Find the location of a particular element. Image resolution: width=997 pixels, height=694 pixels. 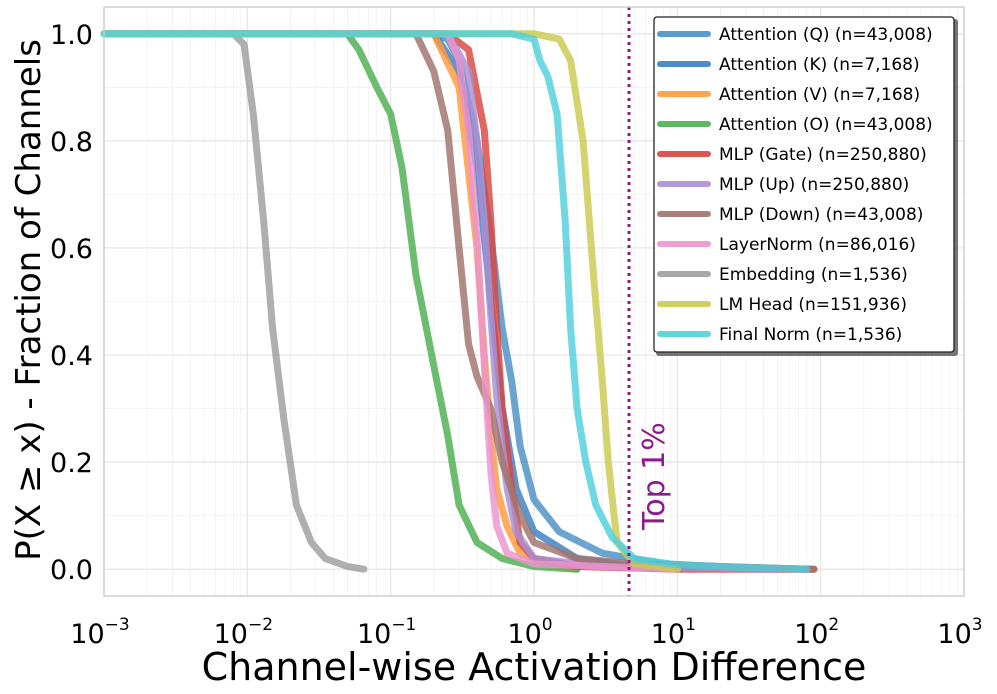

legend-entry-label: MLP (Down) (n=43,008) is located at coordinates (821, 215).